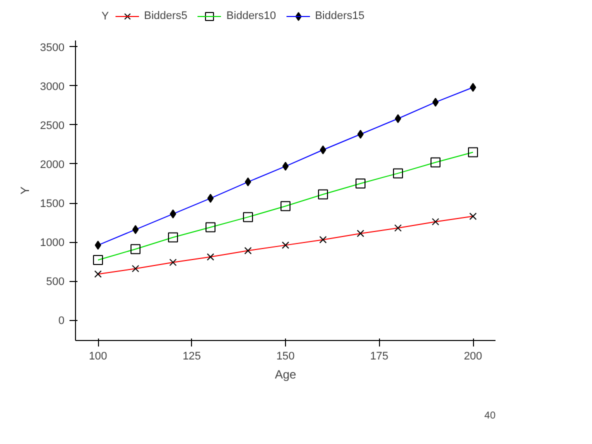  Describe the element at coordinates (55, 282) in the screenshot. I see `y-tick-label: 500` at that location.